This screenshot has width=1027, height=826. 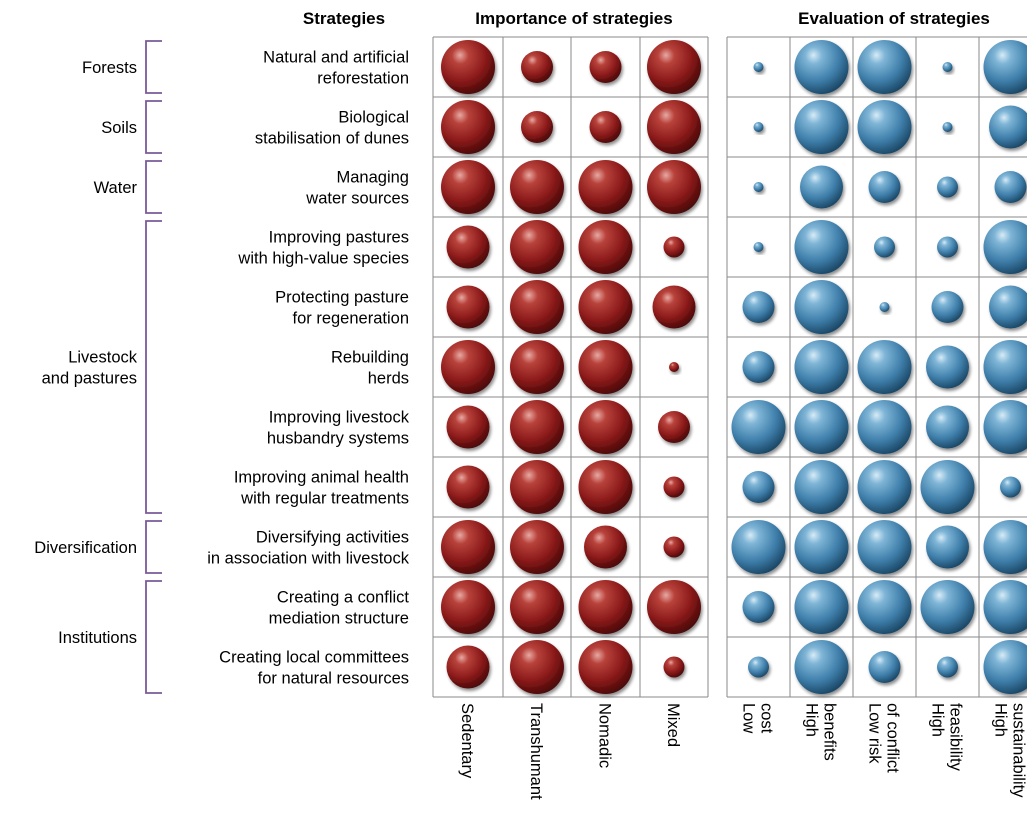 What do you see at coordinates (885, 67) in the screenshot?
I see `evaluation-bubble-1-low-risk-of-conflict` at bounding box center [885, 67].